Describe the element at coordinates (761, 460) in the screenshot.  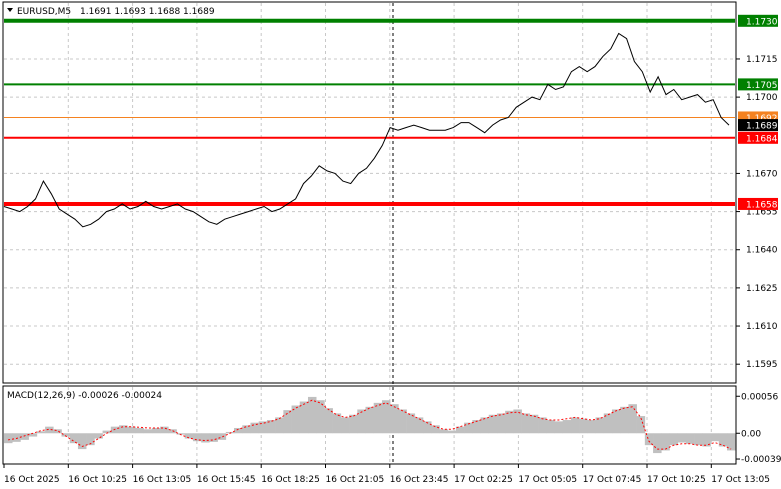
I see `macd-tick-label: -0.00039` at that location.